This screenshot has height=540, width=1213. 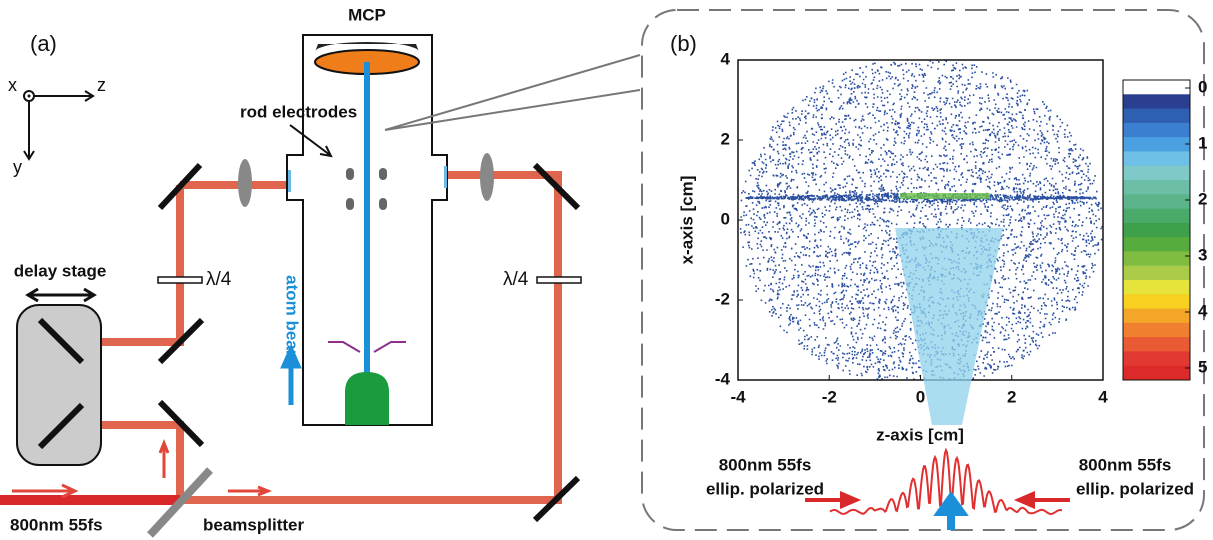 I want to click on y-tick-label: 0, so click(x=725, y=218).